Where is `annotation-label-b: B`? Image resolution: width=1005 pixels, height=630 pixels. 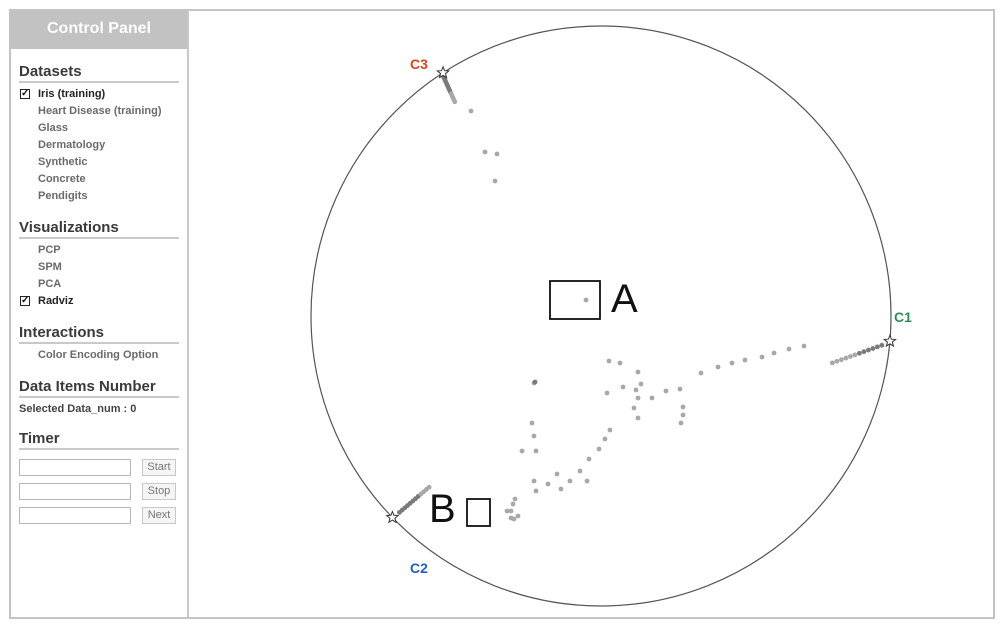 annotation-label-b: B is located at coordinates (442, 509).